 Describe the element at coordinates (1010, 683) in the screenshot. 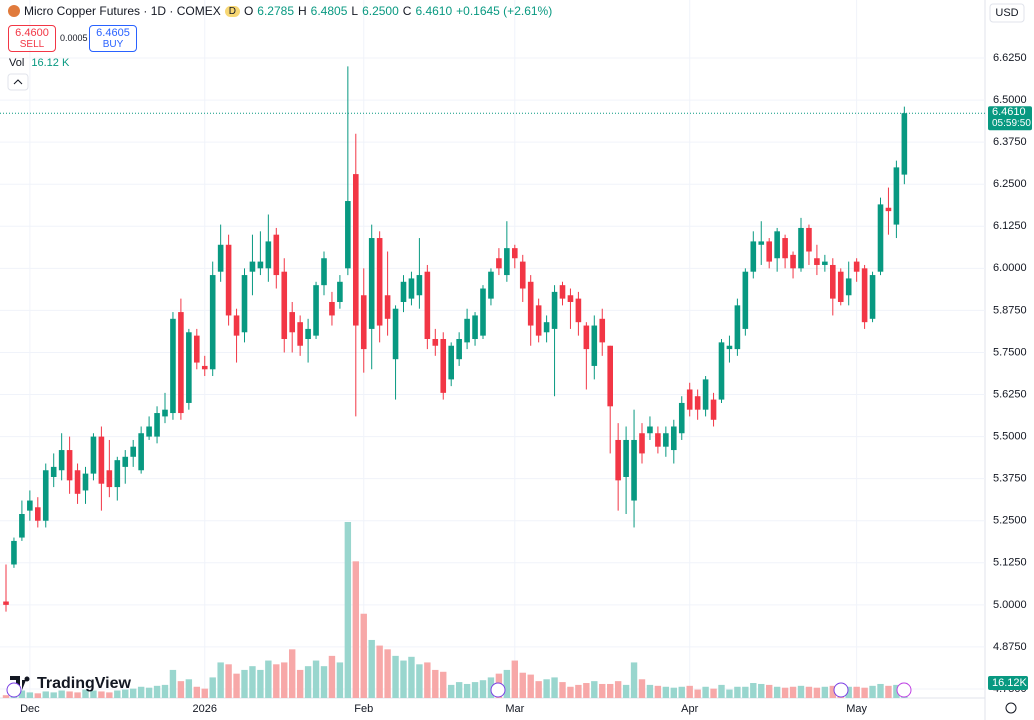

I see `volume-axis-label: 16.12K` at that location.